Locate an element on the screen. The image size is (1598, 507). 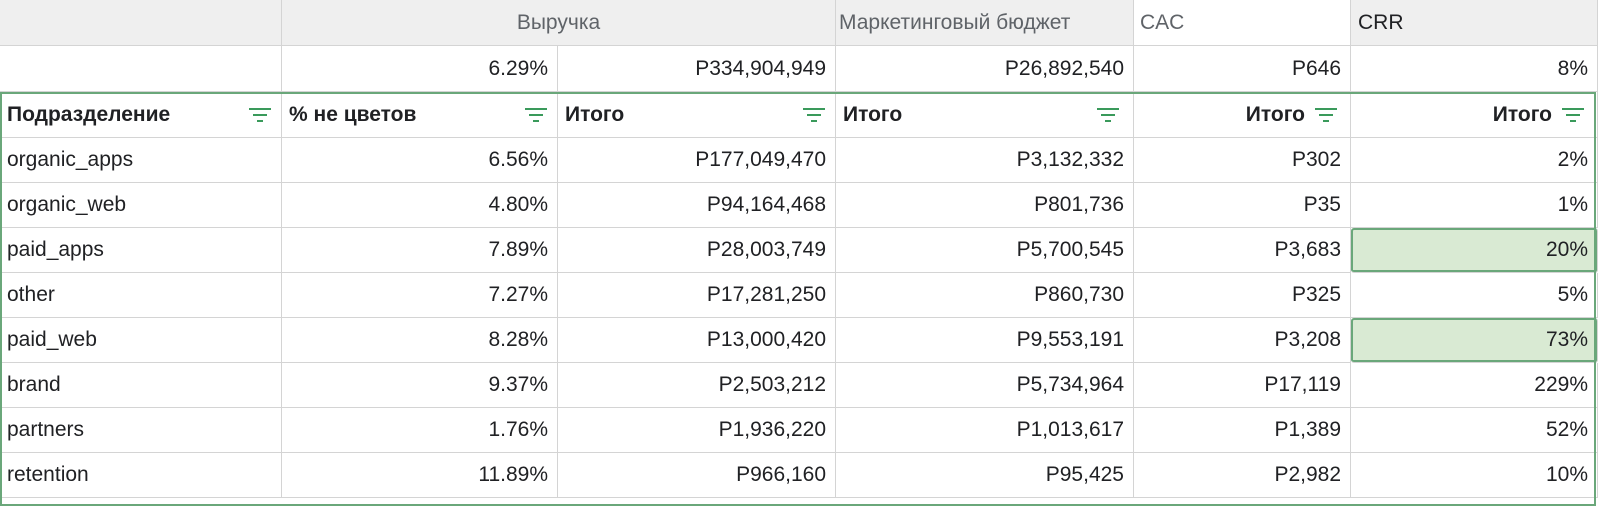
cell-cac: Р302 is located at coordinates (1242, 160).